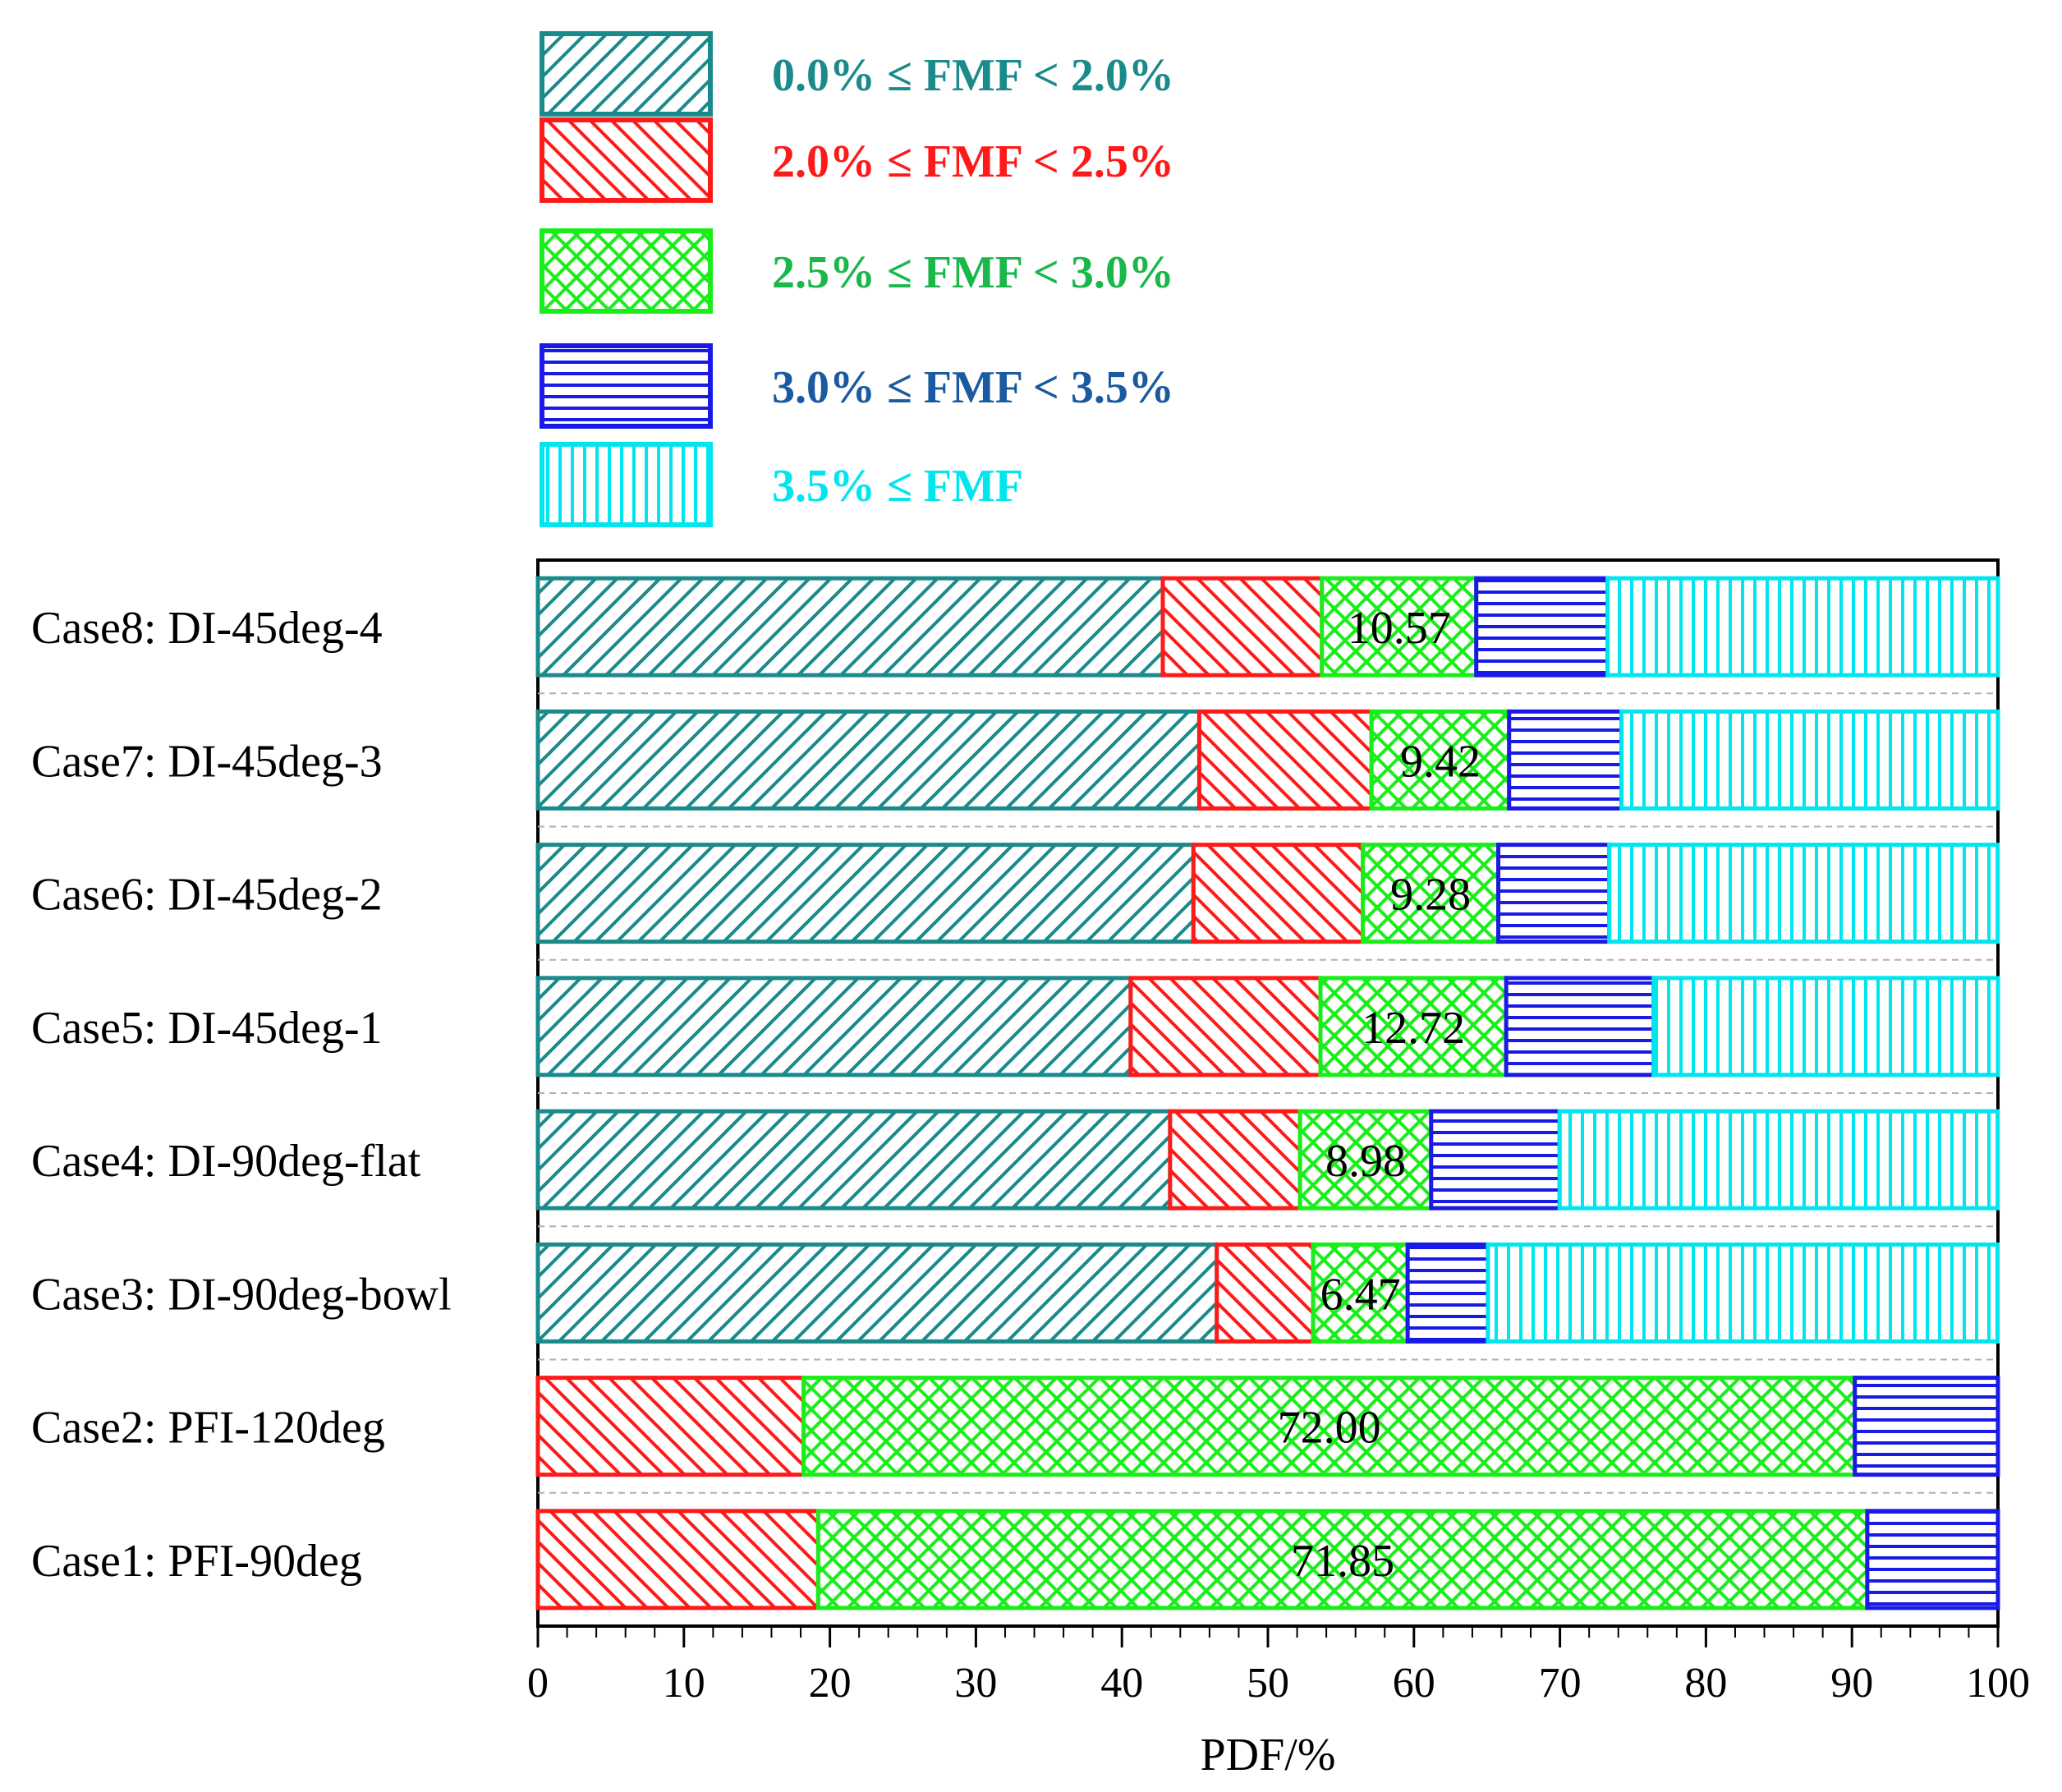 The height and width of the screenshot is (1792, 2062). I want to click on x-tick-label: 20, so click(830, 1683).